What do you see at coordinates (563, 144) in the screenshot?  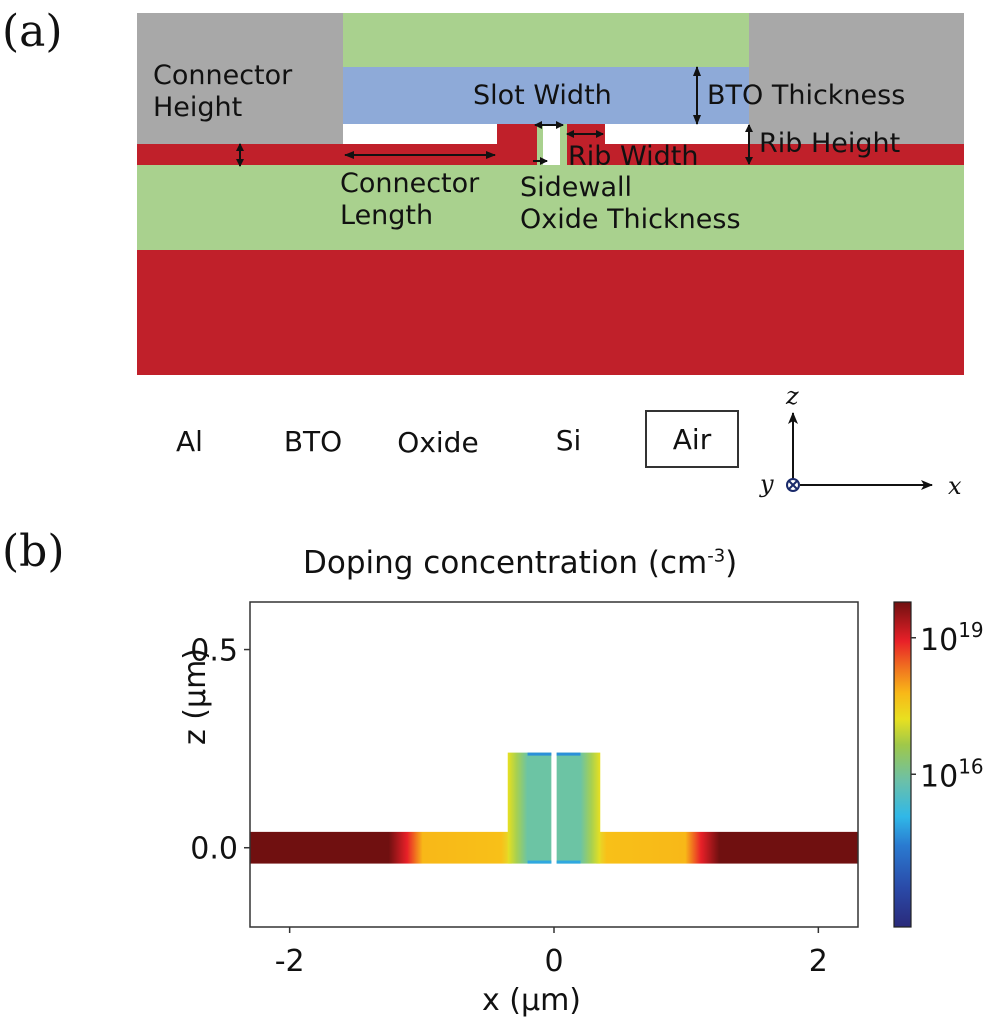 I see `sidewall-oxide-right` at bounding box center [563, 144].